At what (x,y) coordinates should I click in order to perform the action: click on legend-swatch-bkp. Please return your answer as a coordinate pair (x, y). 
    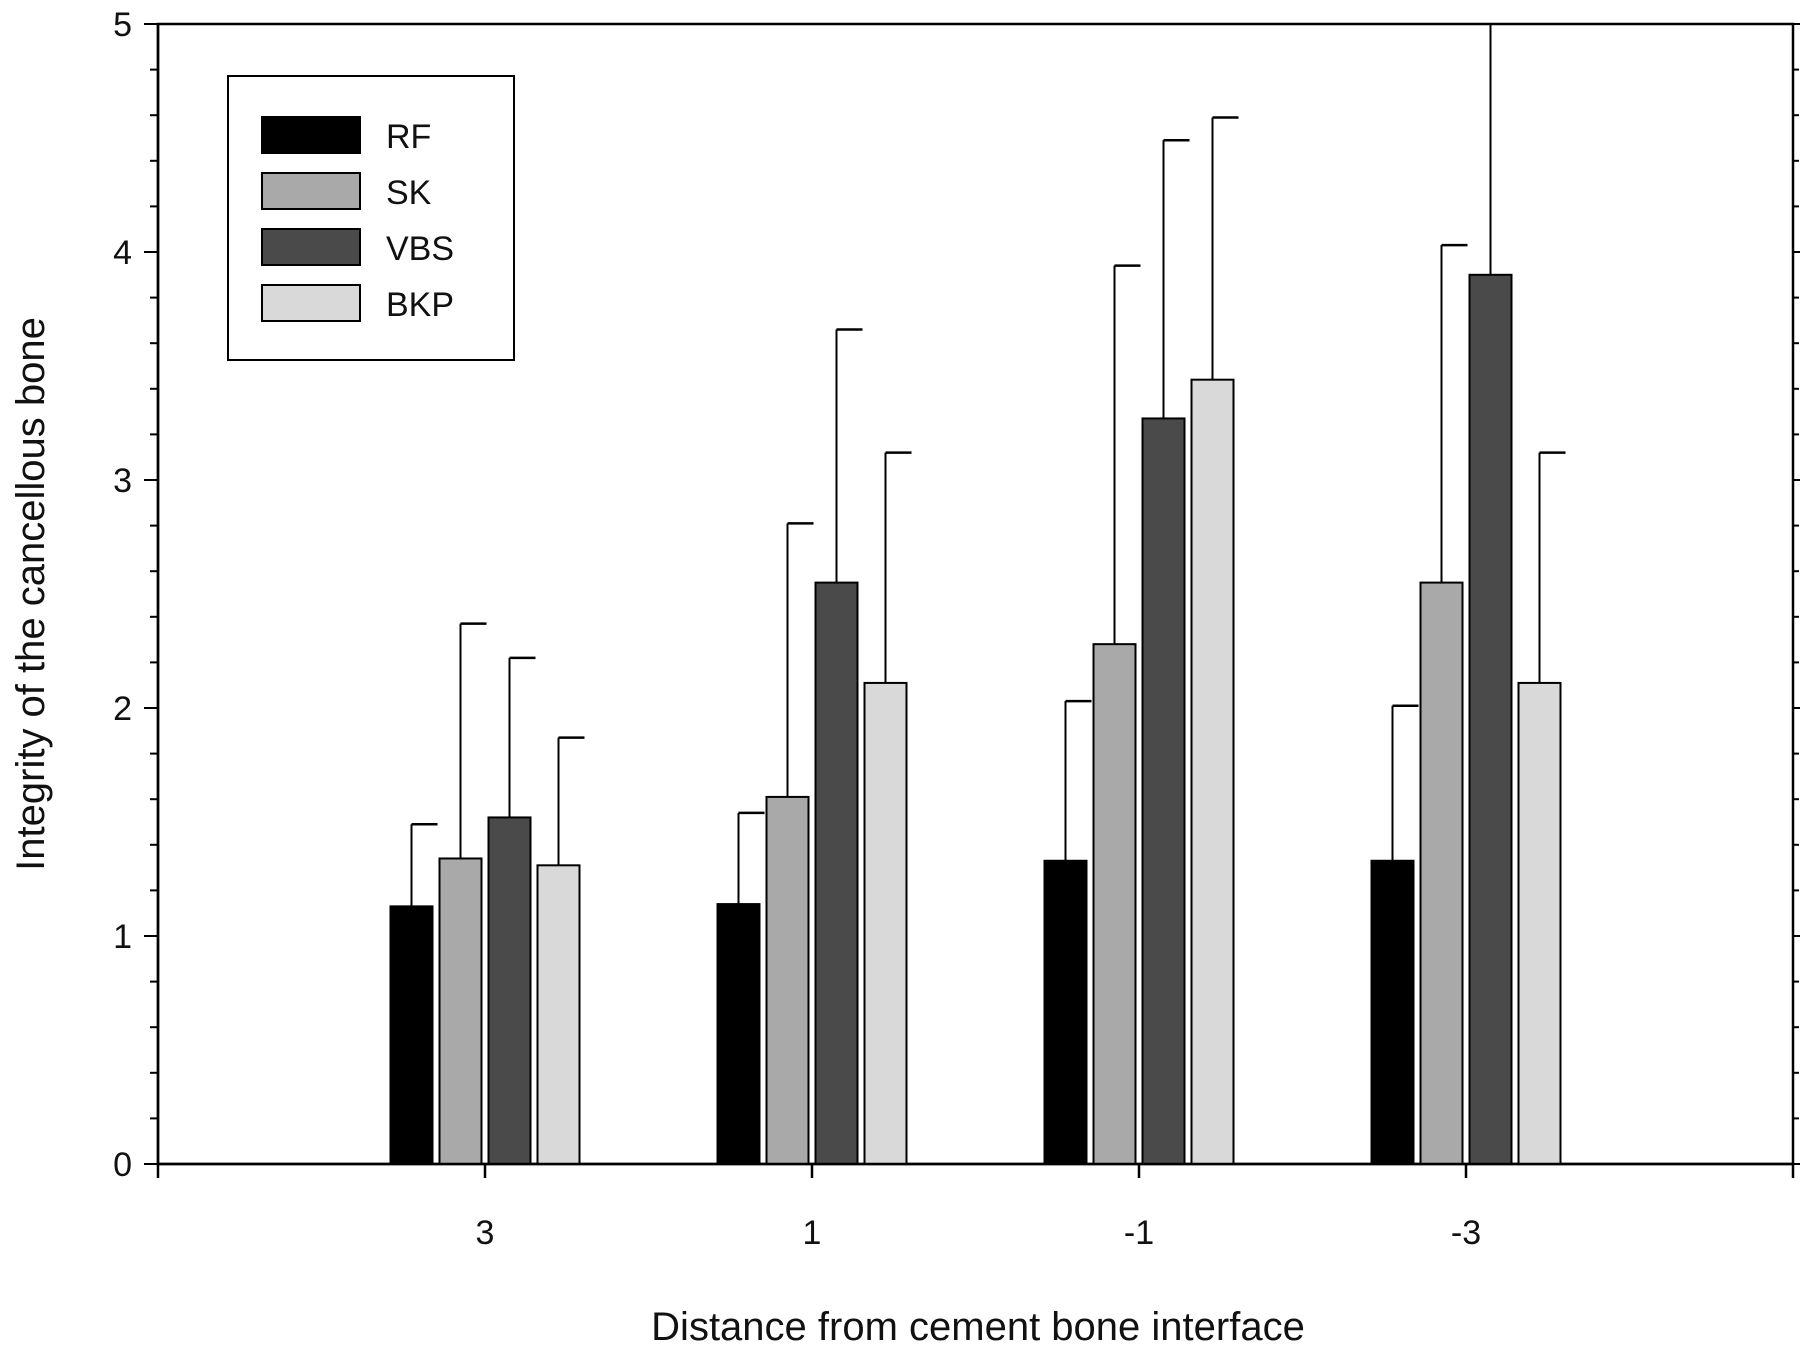
    Looking at the image, I should click on (311, 303).